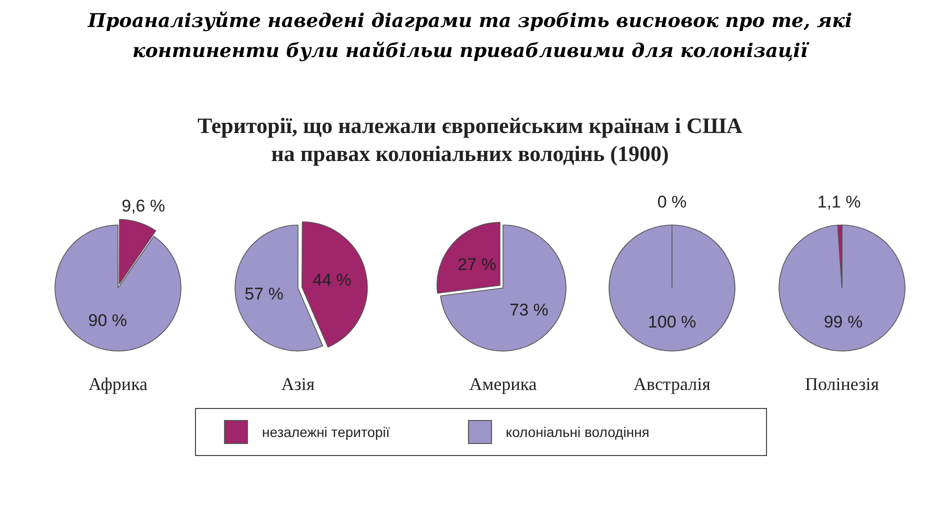 This screenshot has height=529, width=940. What do you see at coordinates (672, 384) in the screenshot?
I see `text: Австралія` at bounding box center [672, 384].